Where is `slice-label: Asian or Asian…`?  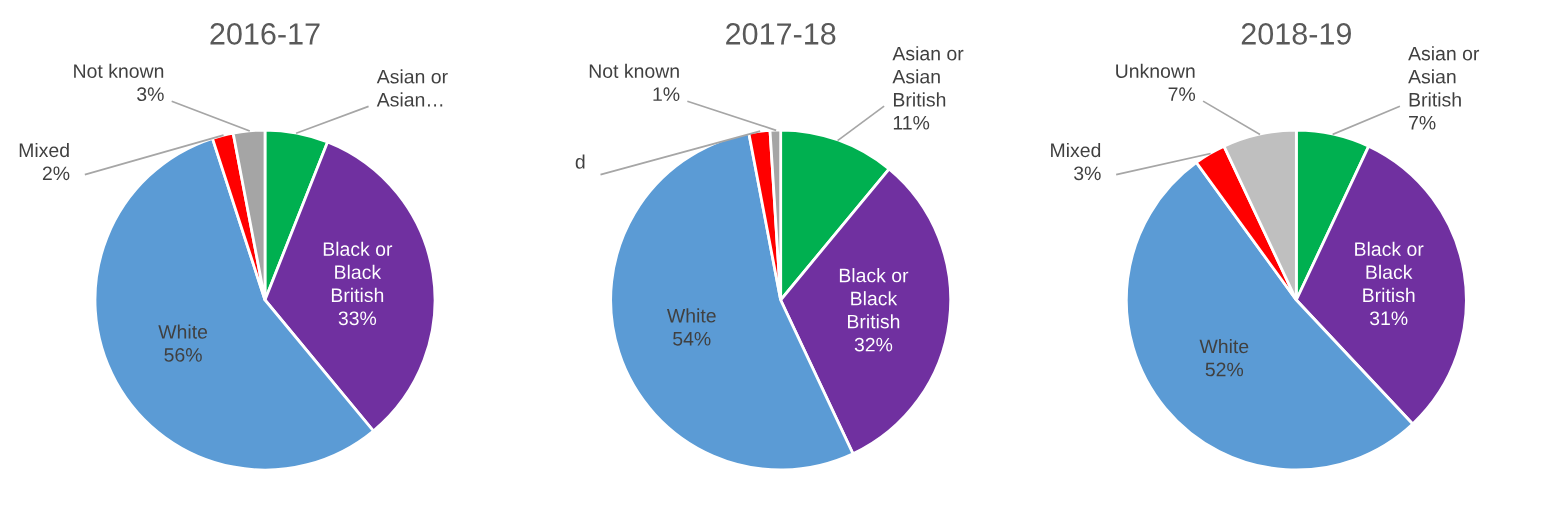
slice-label: Asian or Asian… is located at coordinates (412, 88).